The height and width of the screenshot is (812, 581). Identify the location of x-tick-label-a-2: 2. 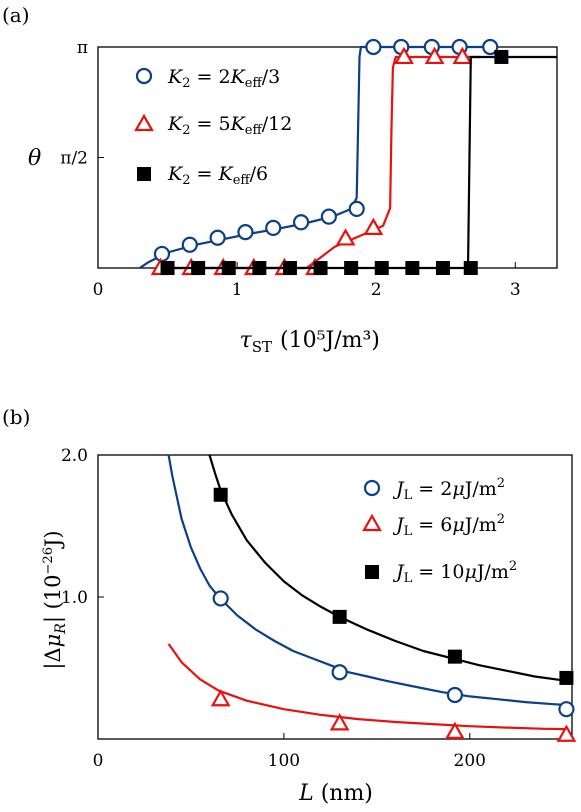
(376, 290).